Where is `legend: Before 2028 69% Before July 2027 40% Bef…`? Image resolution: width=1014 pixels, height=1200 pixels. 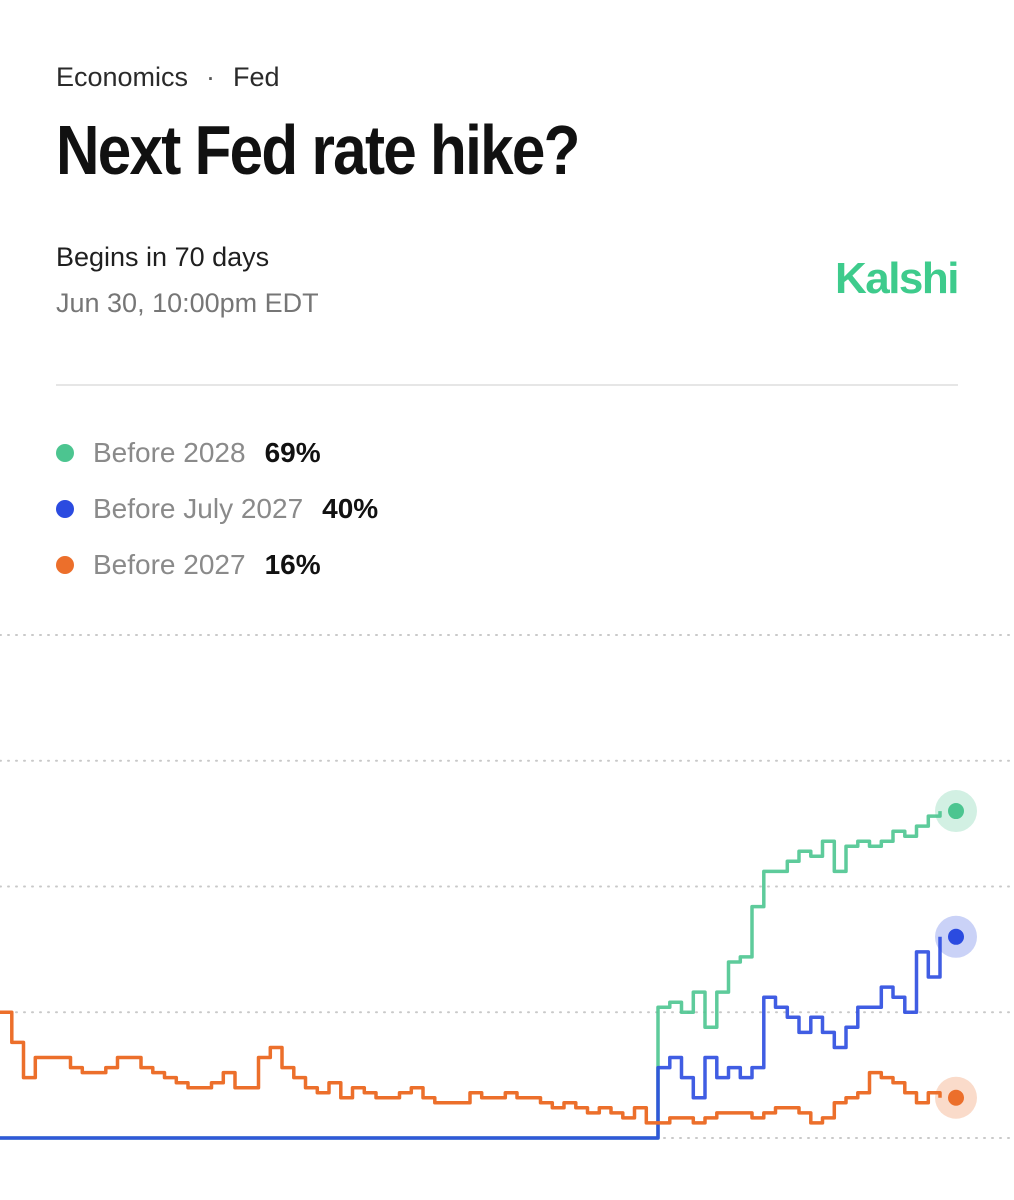
legend: Before 2028 69% Before July 2027 40% Bef… is located at coordinates (217, 509).